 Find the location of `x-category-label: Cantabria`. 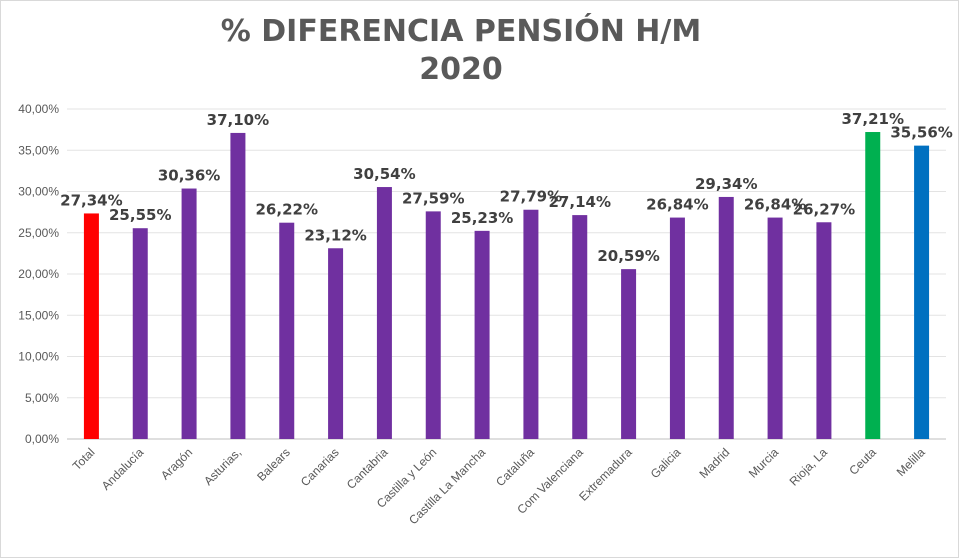

x-category-label: Cantabria is located at coordinates (367, 468).